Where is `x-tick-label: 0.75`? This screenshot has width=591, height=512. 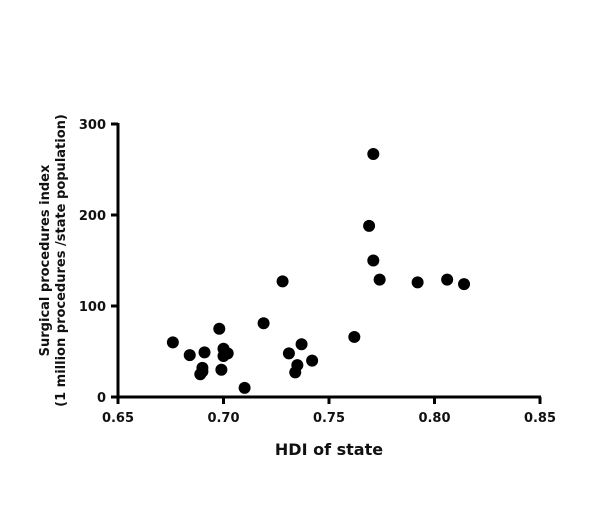
x-tick-label: 0.75 is located at coordinates (329, 418).